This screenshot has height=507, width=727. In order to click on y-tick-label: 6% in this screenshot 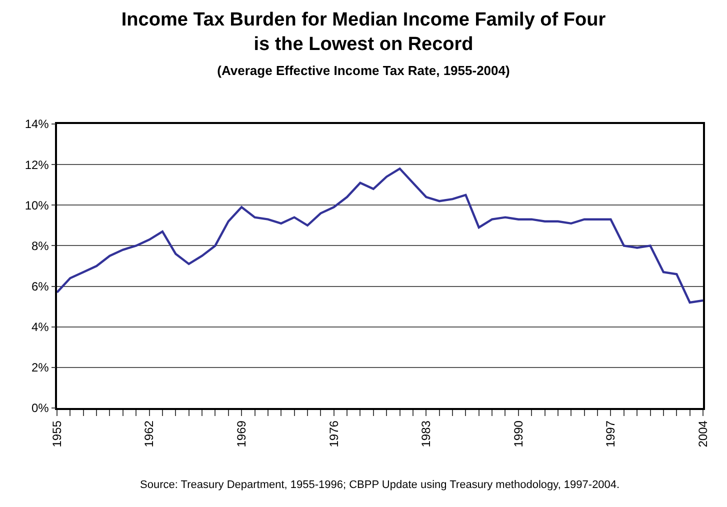, I will do `click(41, 286)`.